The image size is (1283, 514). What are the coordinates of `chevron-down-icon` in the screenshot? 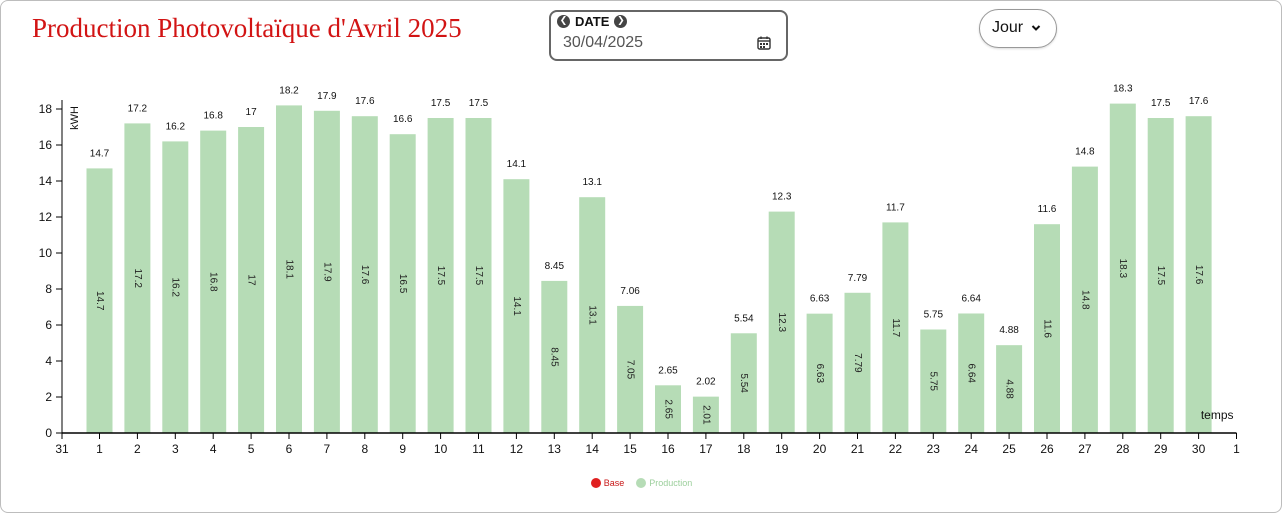 It's located at (1036, 28).